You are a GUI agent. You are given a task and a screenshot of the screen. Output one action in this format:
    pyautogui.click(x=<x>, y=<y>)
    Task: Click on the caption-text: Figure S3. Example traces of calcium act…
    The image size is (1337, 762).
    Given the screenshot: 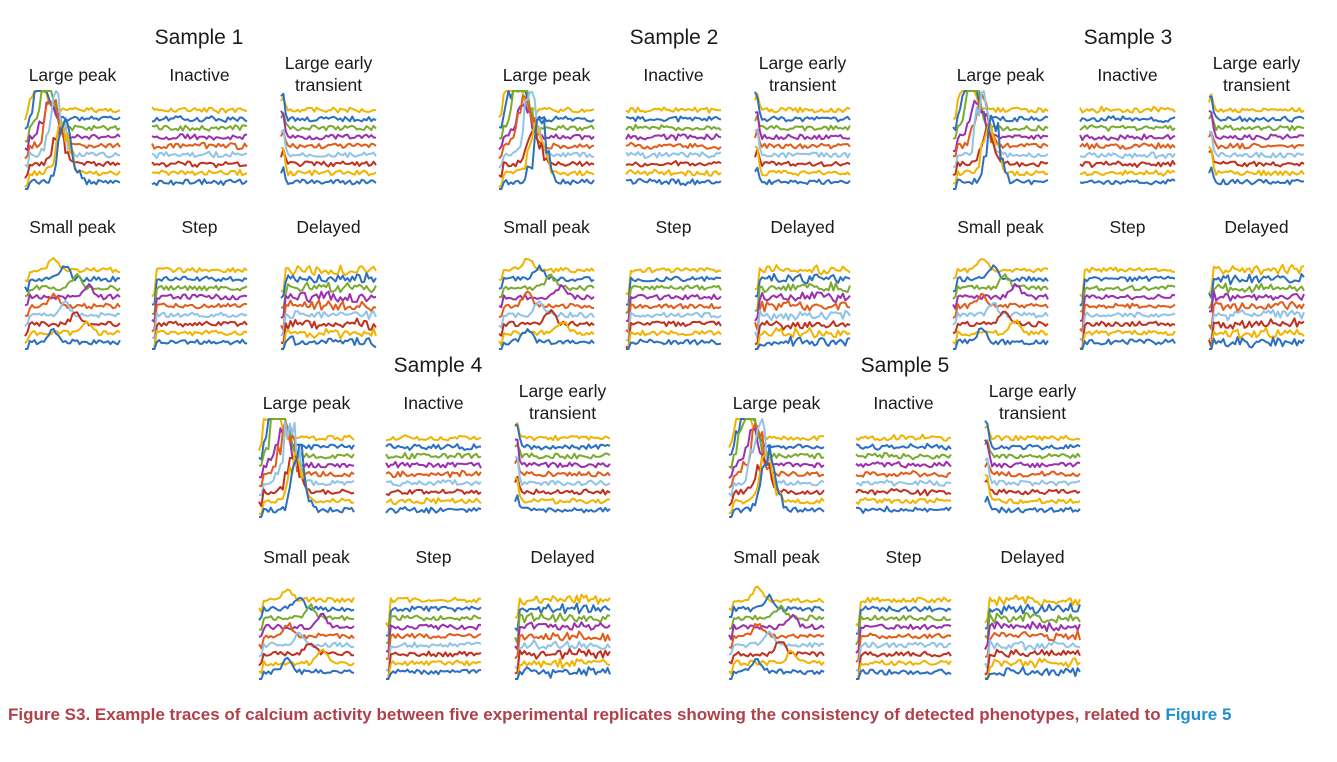 What is the action you would take?
    pyautogui.click(x=587, y=714)
    